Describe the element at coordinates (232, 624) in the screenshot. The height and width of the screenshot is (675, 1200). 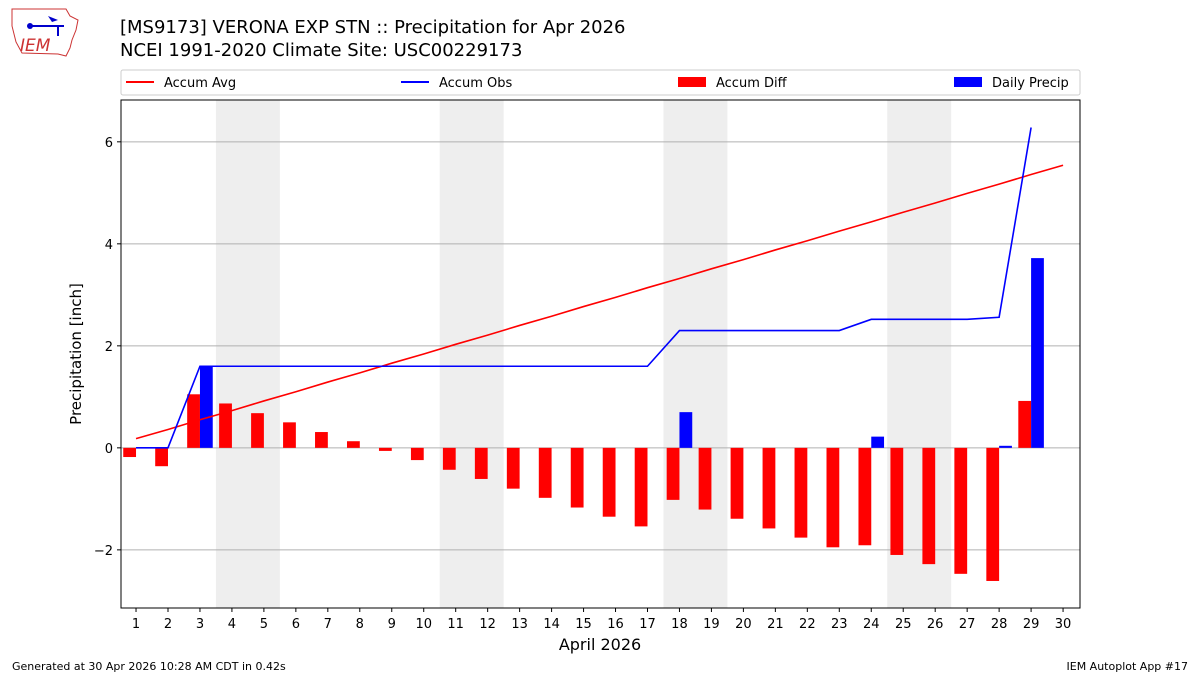
I see `x-tick-label: 4` at that location.